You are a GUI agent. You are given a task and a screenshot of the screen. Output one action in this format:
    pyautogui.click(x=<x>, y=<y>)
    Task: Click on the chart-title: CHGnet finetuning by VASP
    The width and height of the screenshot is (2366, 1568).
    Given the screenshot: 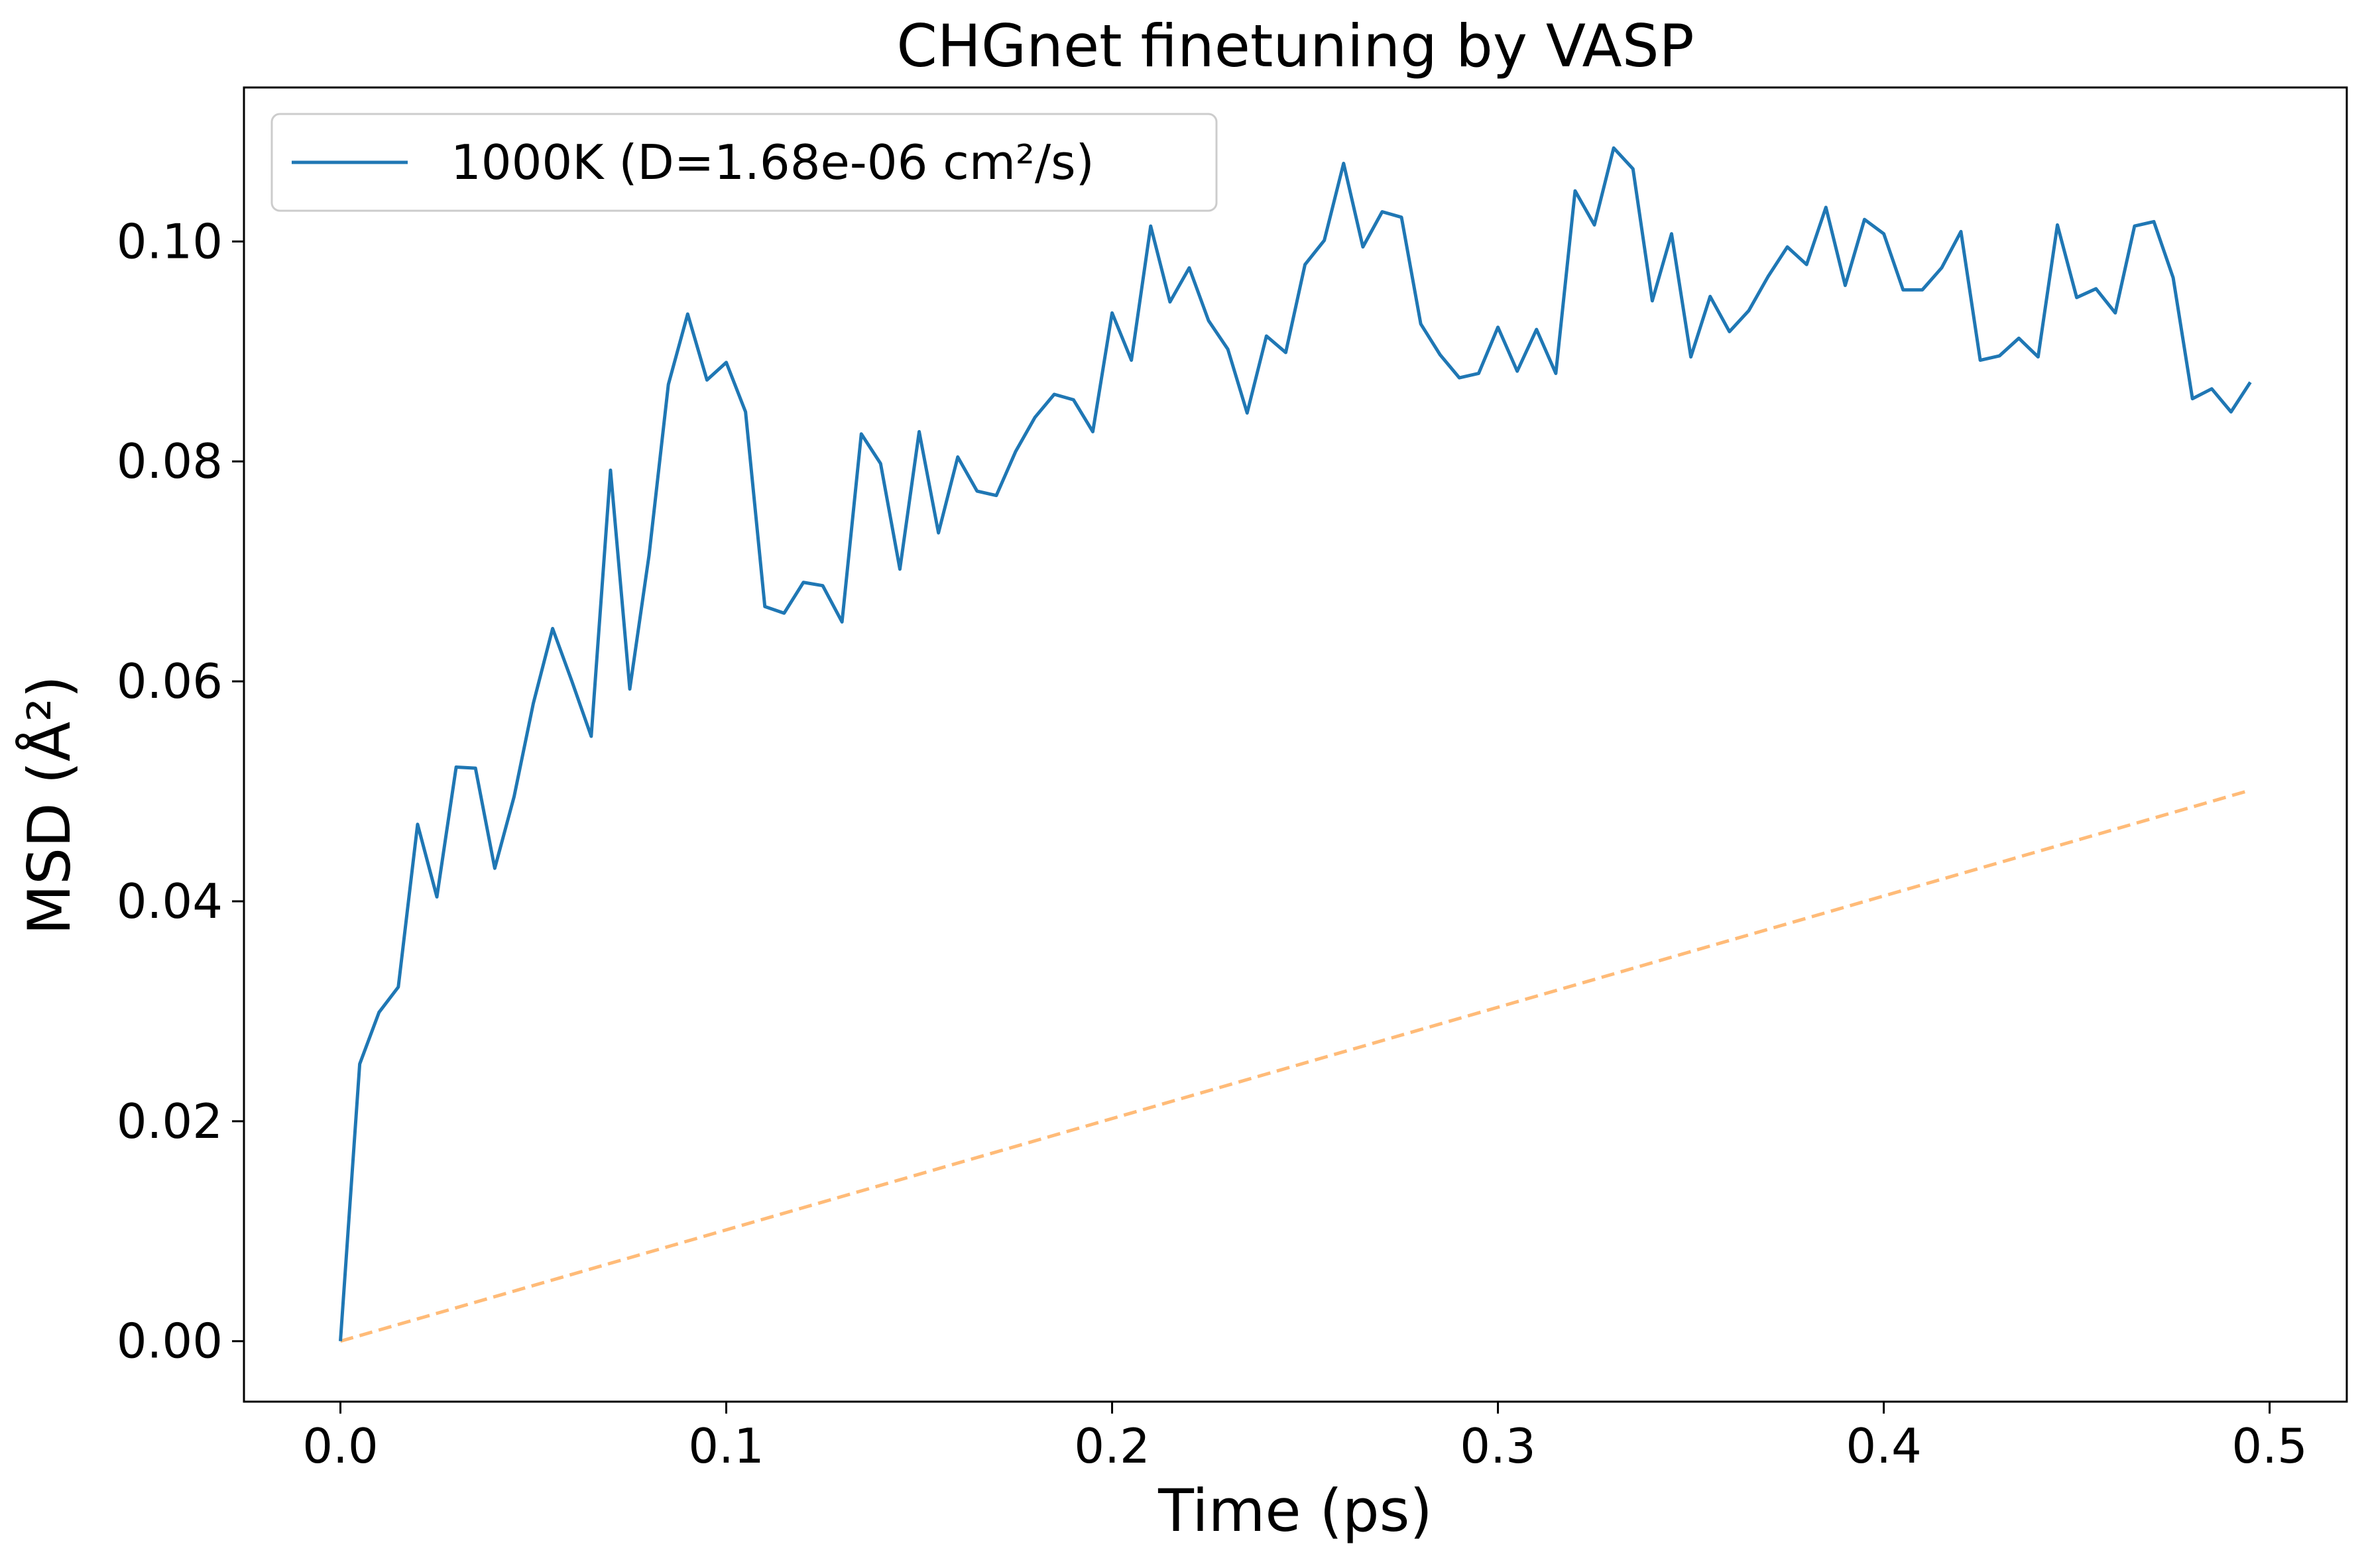 What is the action you would take?
    pyautogui.click(x=1295, y=46)
    